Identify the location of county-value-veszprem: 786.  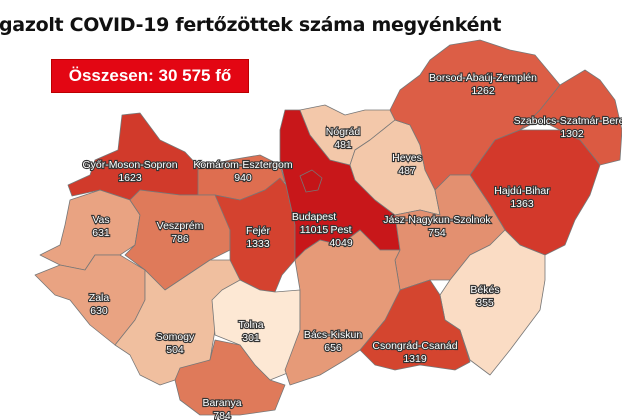
(180, 239).